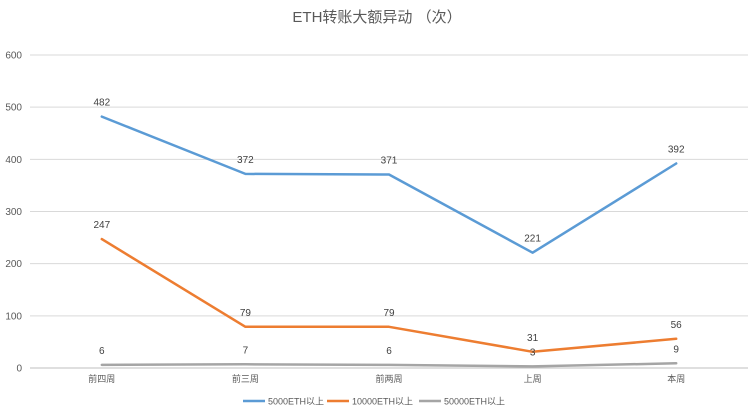 The image size is (755, 416). What do you see at coordinates (101, 103) in the screenshot?
I see `data-label: 482` at bounding box center [101, 103].